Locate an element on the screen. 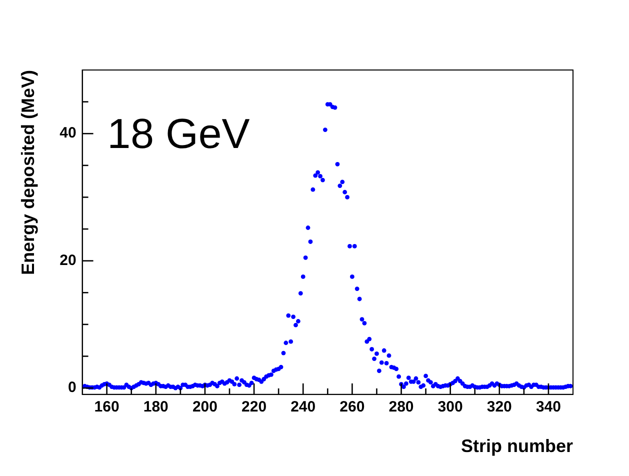 This screenshot has width=629, height=476. x-axis-title: Strip number is located at coordinates (516, 446).